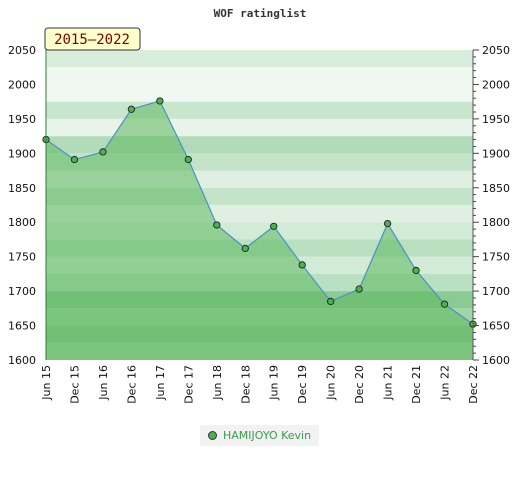 The image size is (520, 480). What do you see at coordinates (496, 188) in the screenshot?
I see `y-tick-label-right: 1850` at bounding box center [496, 188].